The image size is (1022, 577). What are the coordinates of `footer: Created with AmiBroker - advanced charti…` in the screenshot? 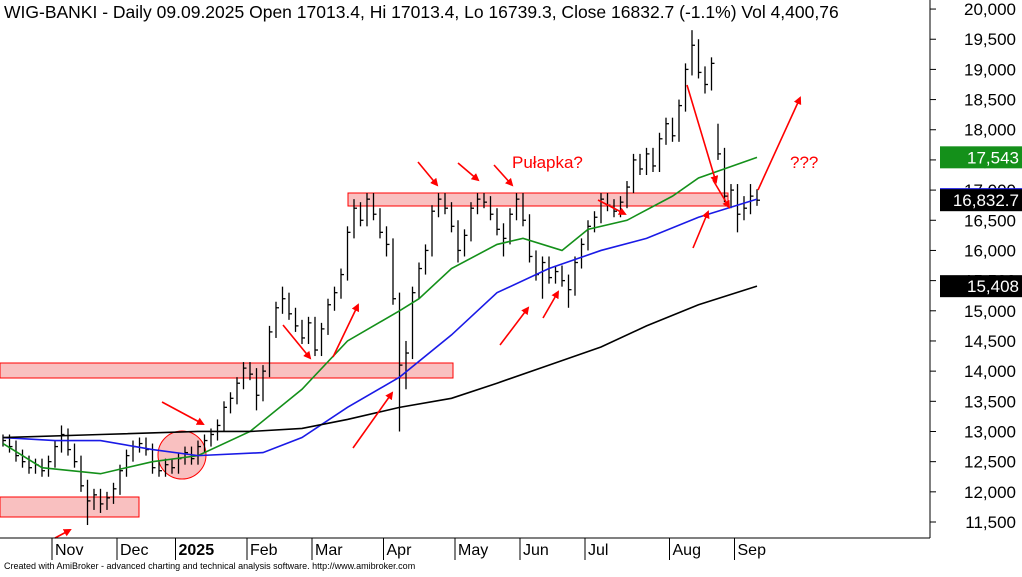 It's located at (209, 566).